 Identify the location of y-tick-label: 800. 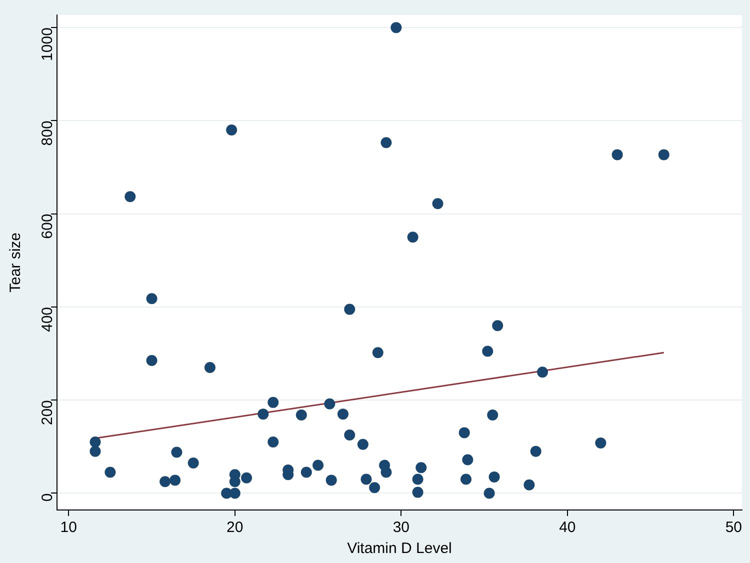
(47, 133).